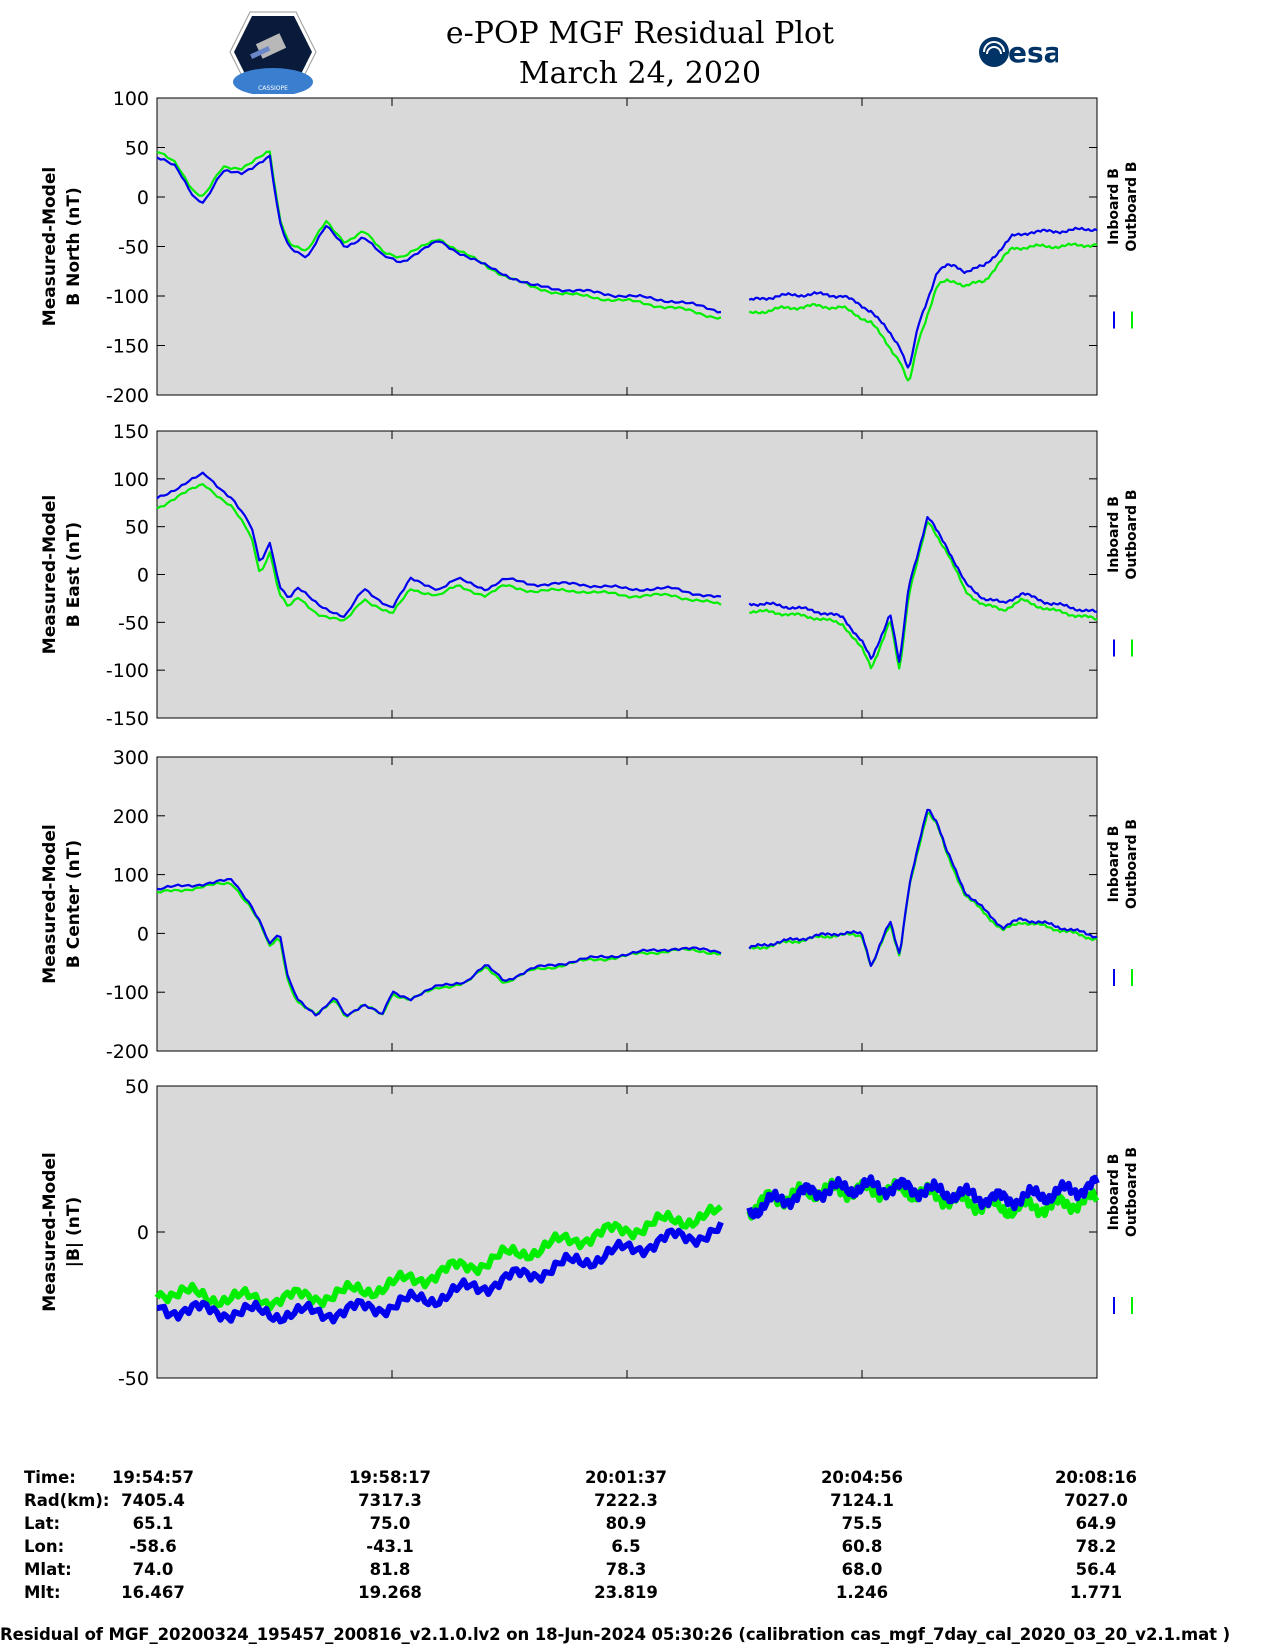 The image size is (1275, 1650). I want to click on info-cell: 7027.0, so click(1096, 1500).